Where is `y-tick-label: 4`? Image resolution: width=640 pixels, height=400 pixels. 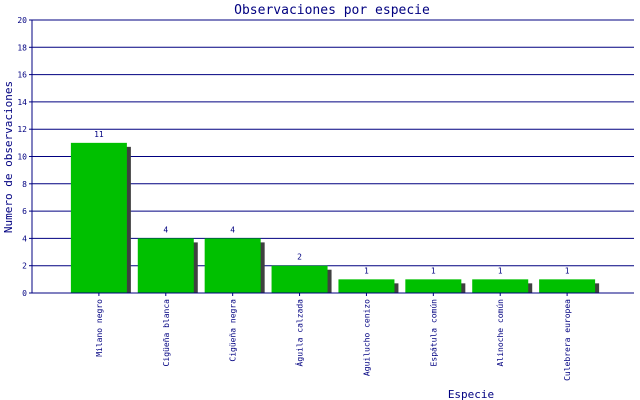
y-tick-label: 4 is located at coordinates (24, 238).